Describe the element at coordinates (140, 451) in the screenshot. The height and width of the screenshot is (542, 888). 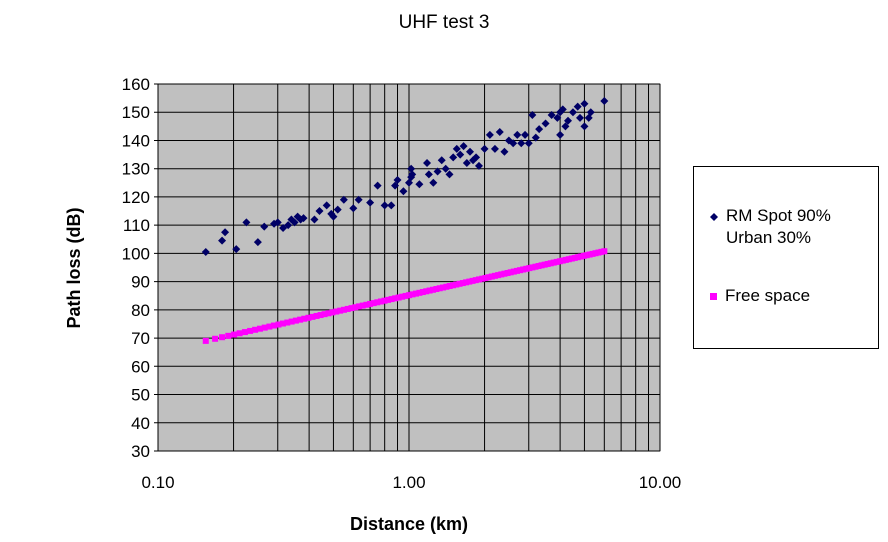
I see `y-tick-label: 30` at that location.